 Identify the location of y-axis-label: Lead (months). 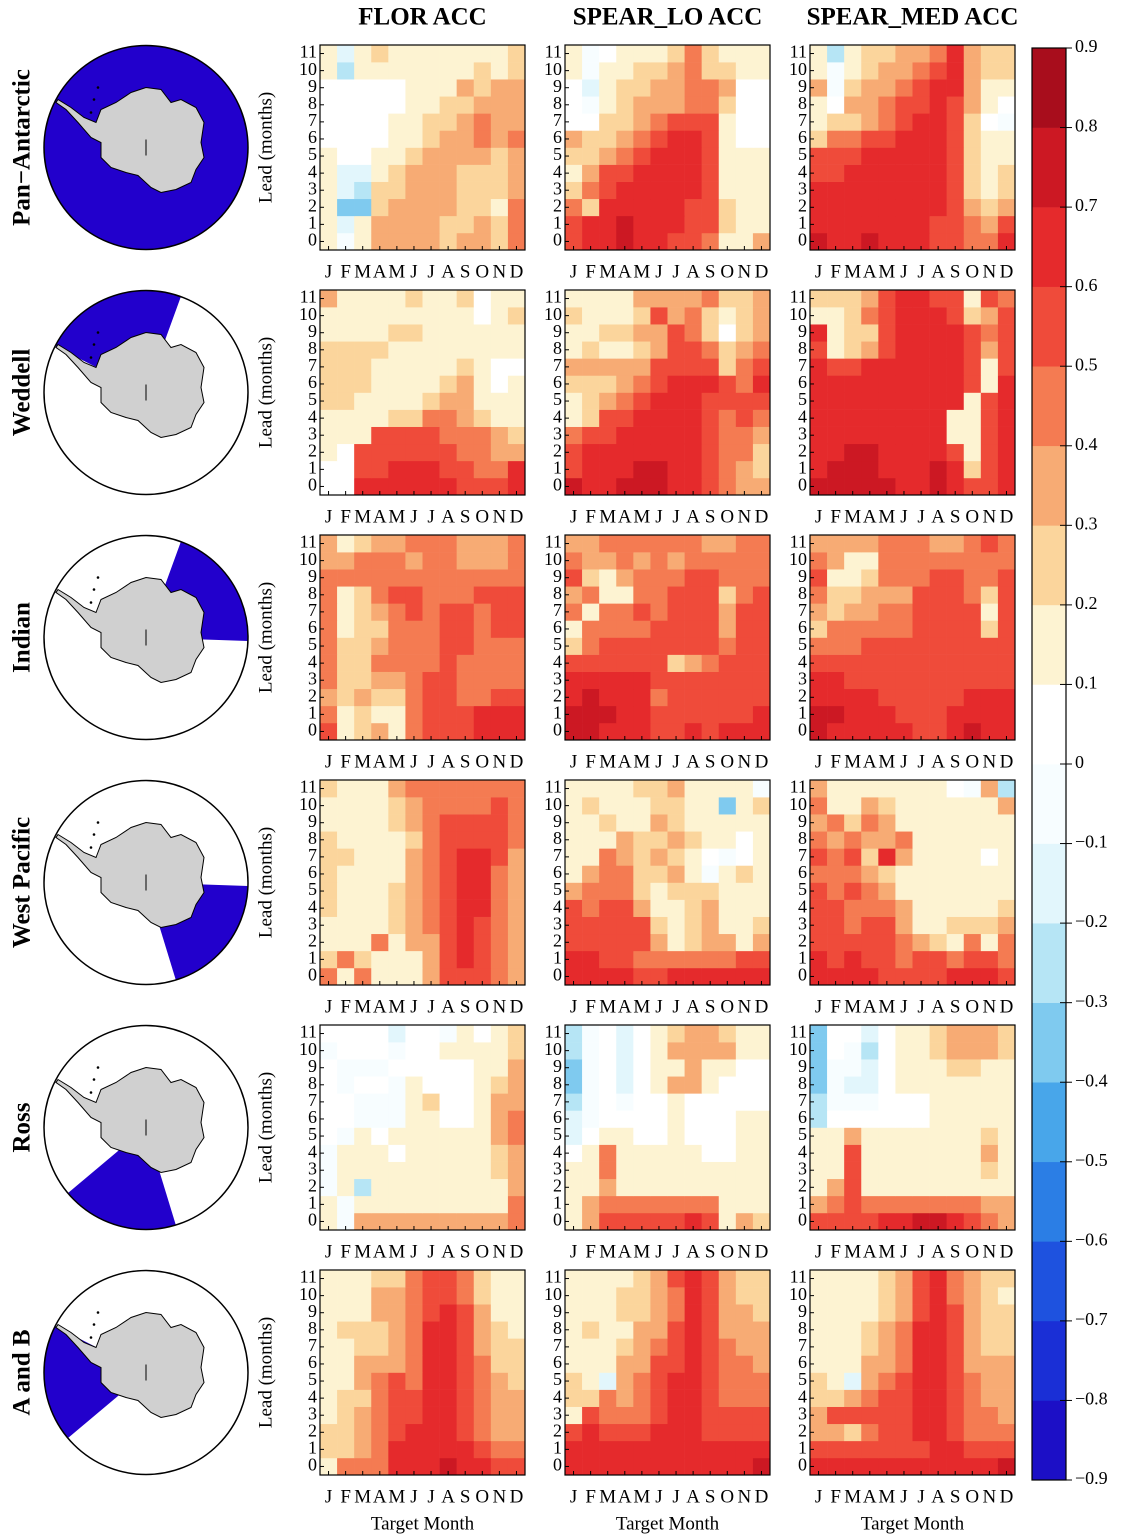
(265, 1372).